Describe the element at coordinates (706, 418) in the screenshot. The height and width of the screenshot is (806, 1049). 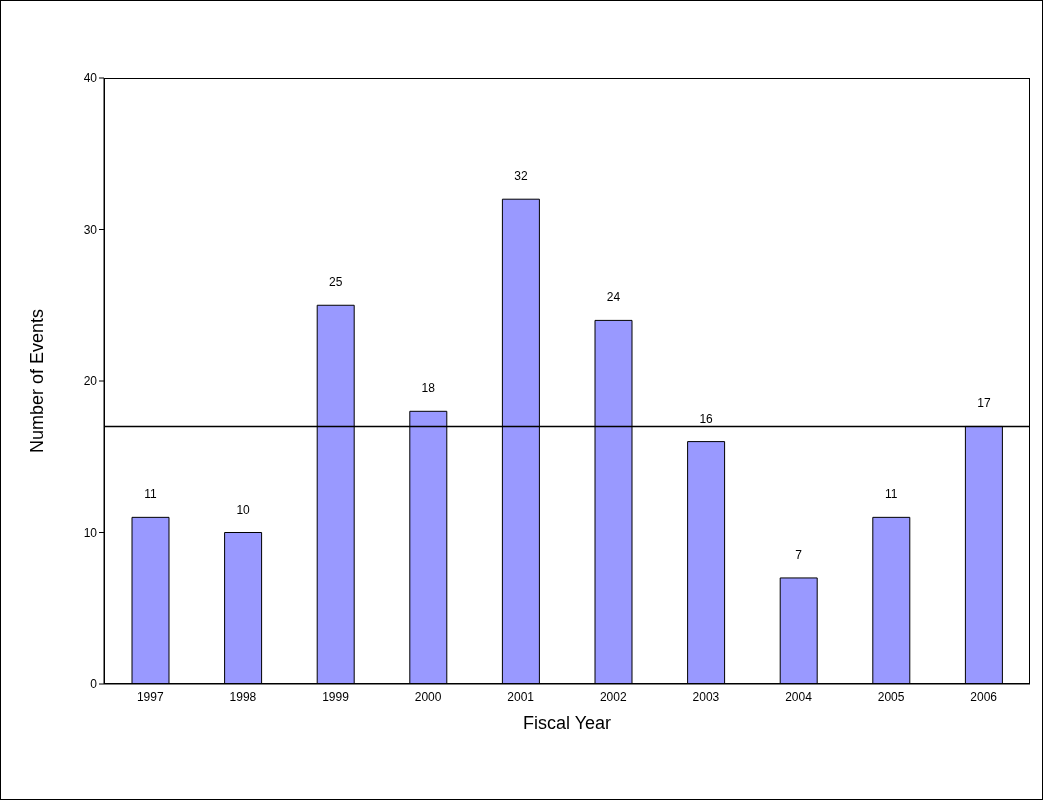
I see `data-label: 16` at that location.